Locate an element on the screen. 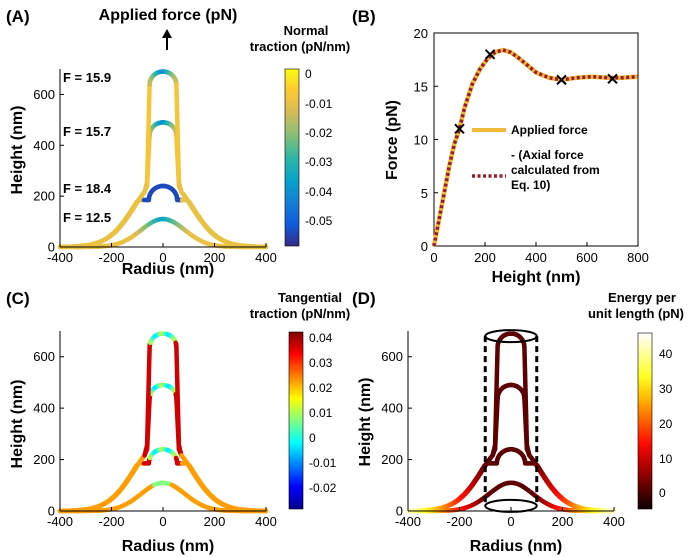 This screenshot has height=557, width=692. panel-b-lines is located at coordinates (535, 147).